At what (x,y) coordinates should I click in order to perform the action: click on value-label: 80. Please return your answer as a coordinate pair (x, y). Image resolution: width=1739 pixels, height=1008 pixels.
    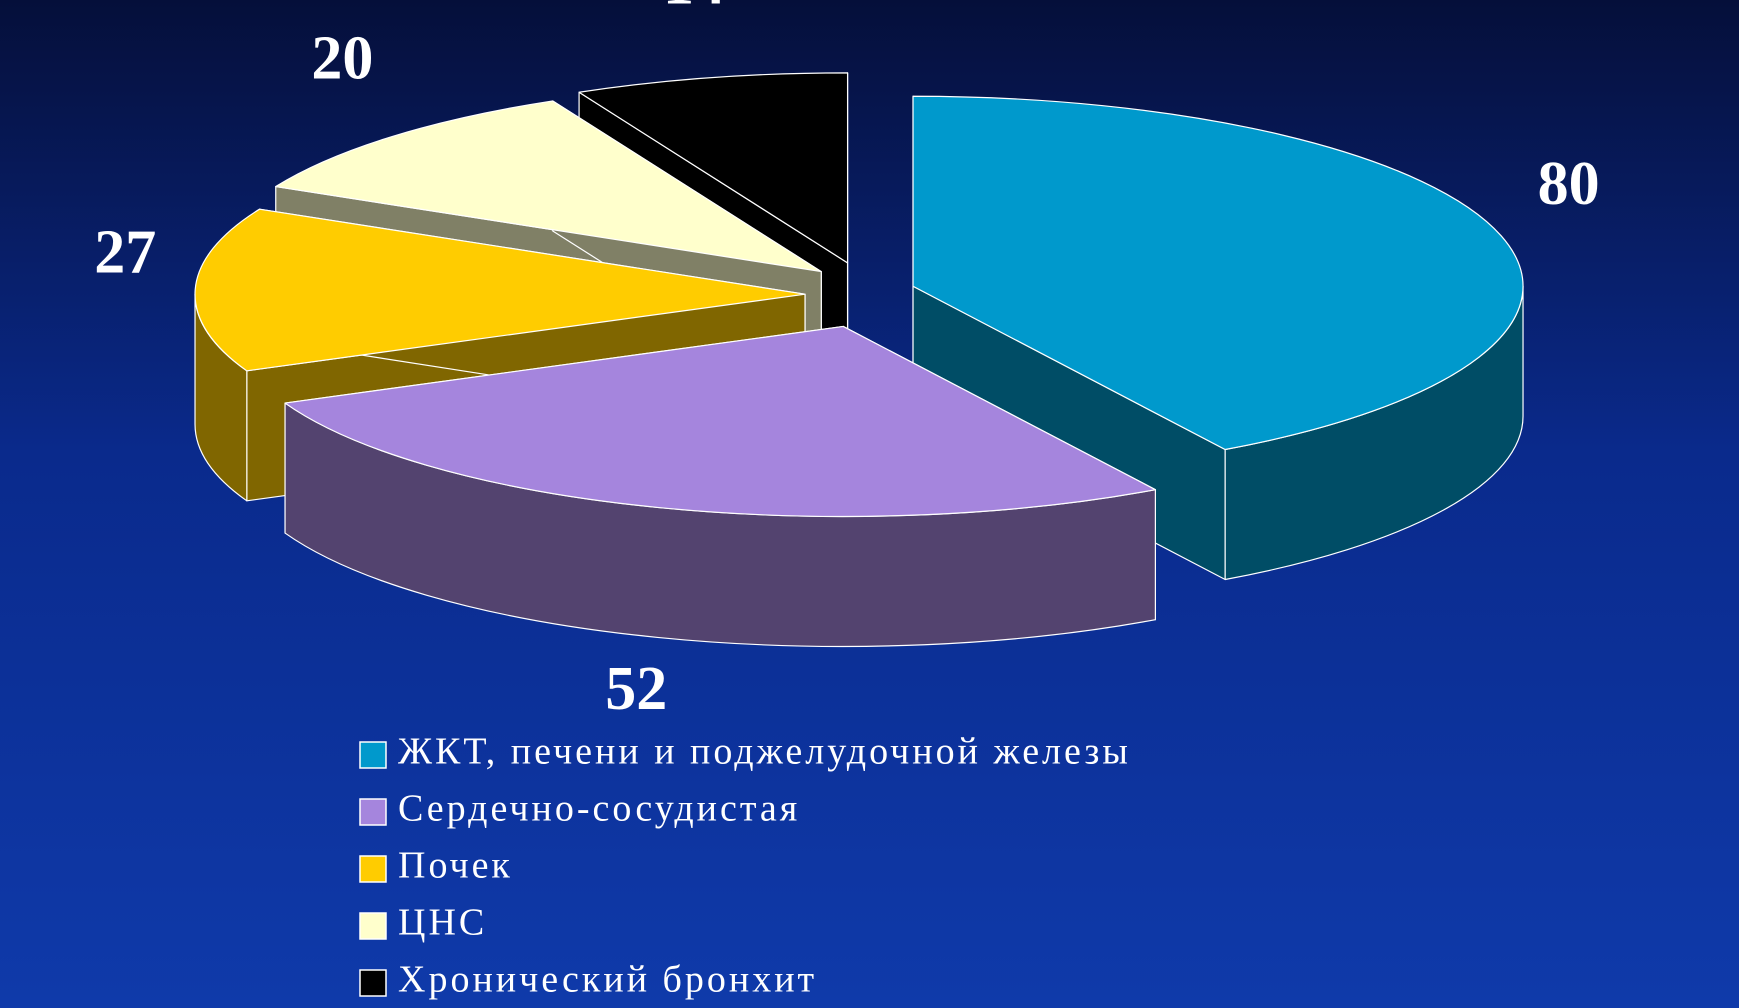
    Looking at the image, I should click on (1569, 184).